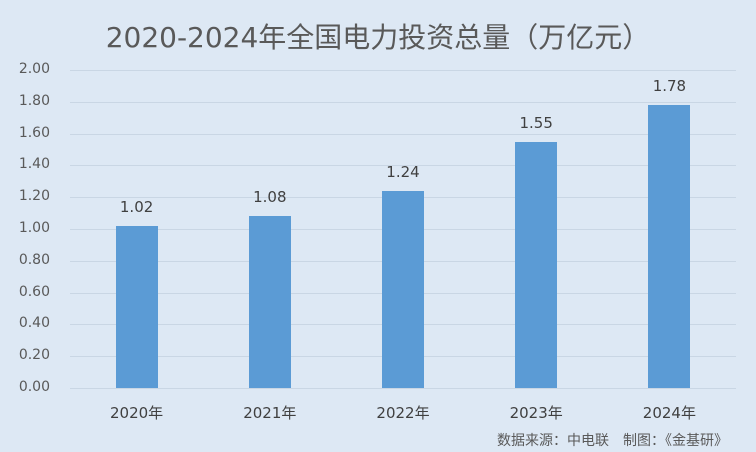  Describe the element at coordinates (270, 197) in the screenshot. I see `value-label: 1.08` at that location.